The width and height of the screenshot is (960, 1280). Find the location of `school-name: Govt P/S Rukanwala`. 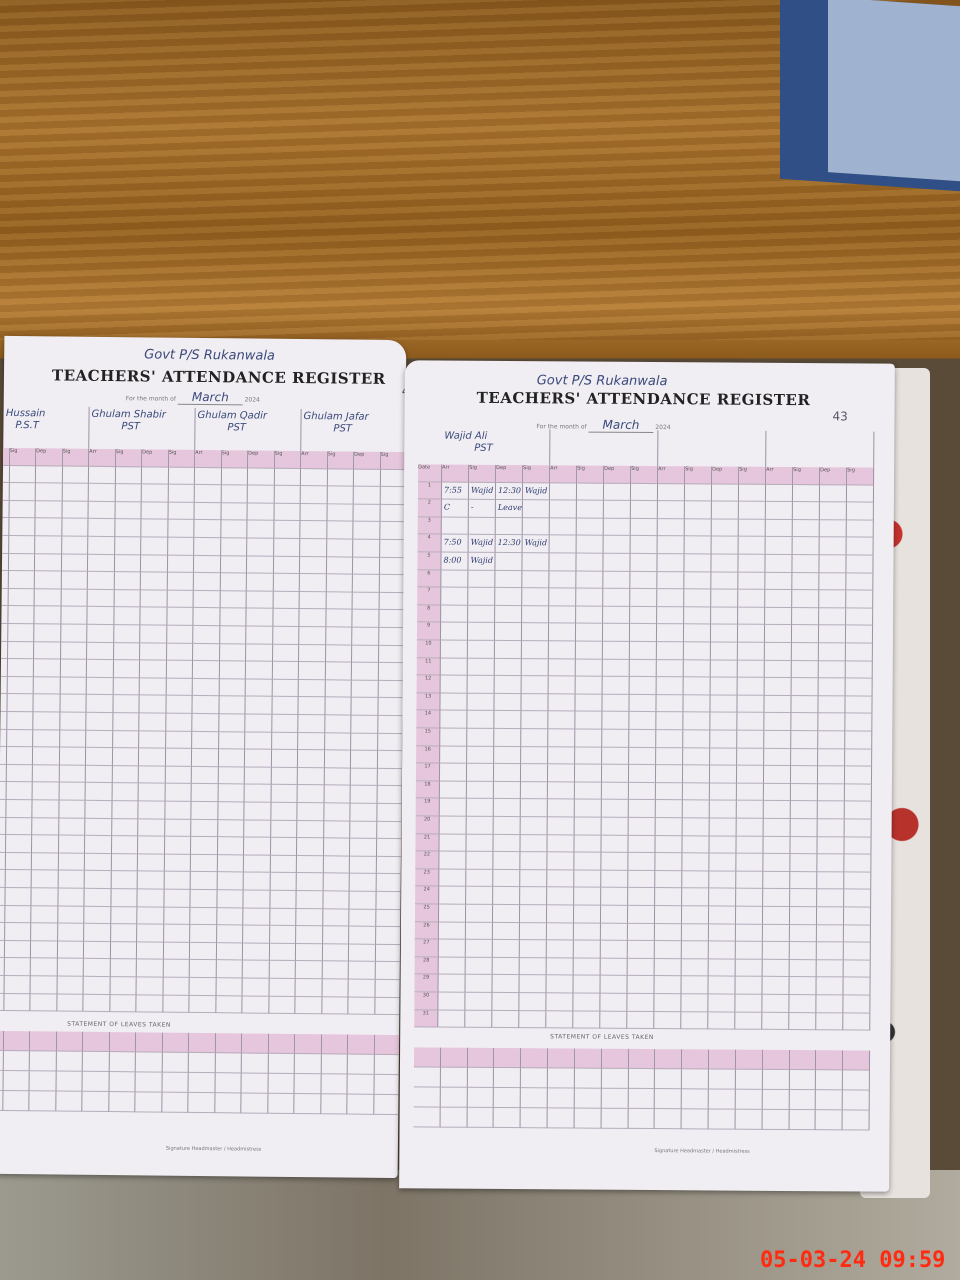

school-name: Govt P/S Rukanwala is located at coordinates (210, 355).